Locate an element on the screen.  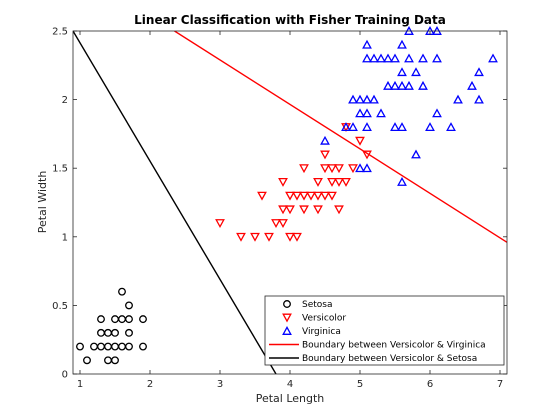
y-tick-label: 0 is located at coordinates (65, 375).